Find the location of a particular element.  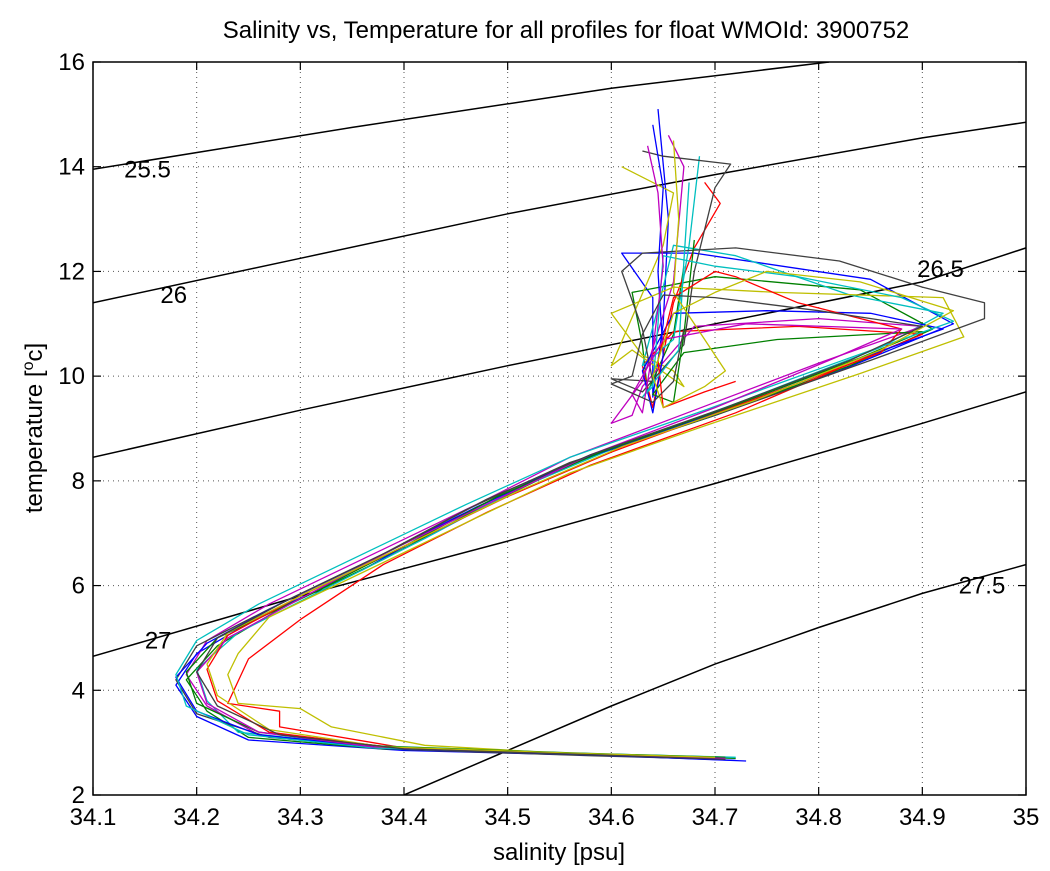

y-axis-title-post: c] is located at coordinates (34, 352).